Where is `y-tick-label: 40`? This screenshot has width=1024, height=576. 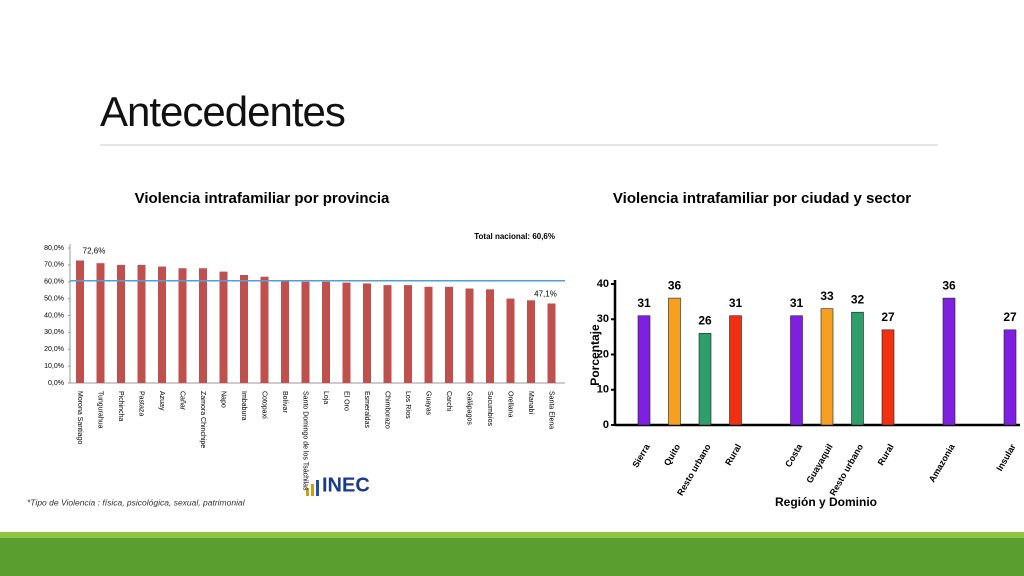
y-tick-label: 40 is located at coordinates (603, 284).